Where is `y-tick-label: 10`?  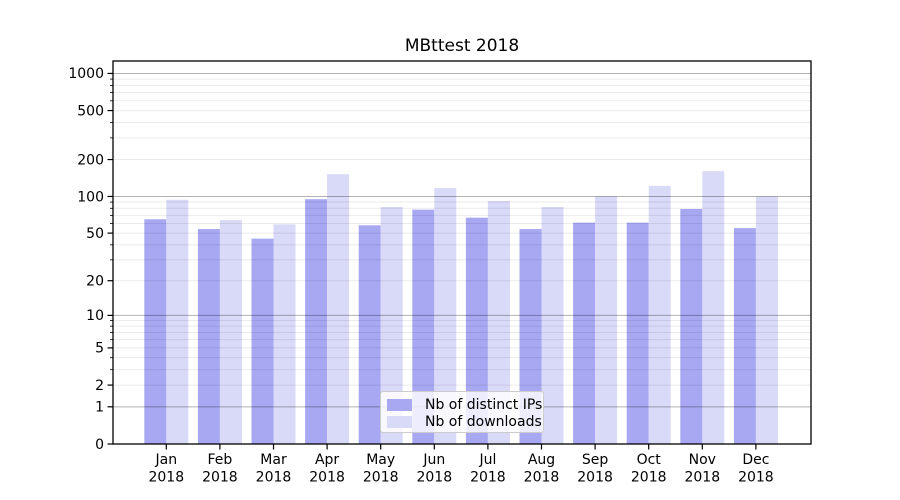 y-tick-label: 10 is located at coordinates (95, 316).